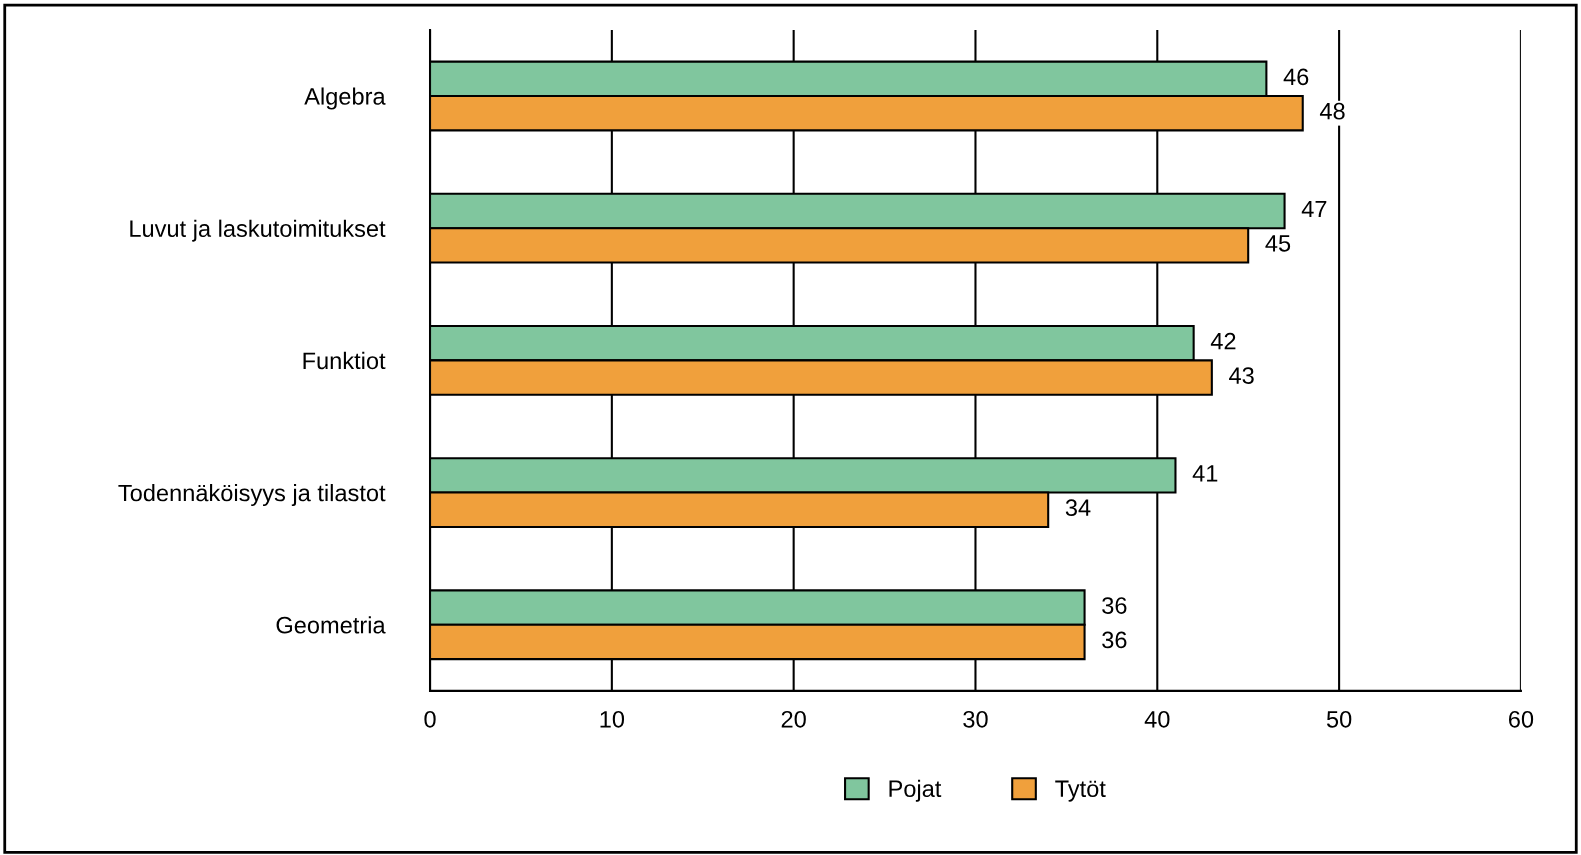  I want to click on y-tick-label: Funktiot, so click(344, 360).